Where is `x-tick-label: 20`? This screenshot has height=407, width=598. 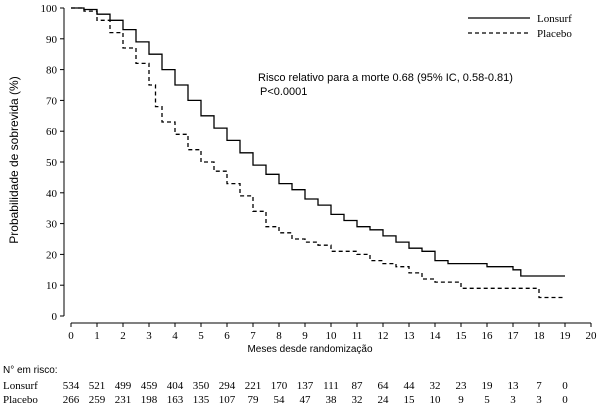 x-tick-label: 20 is located at coordinates (592, 336).